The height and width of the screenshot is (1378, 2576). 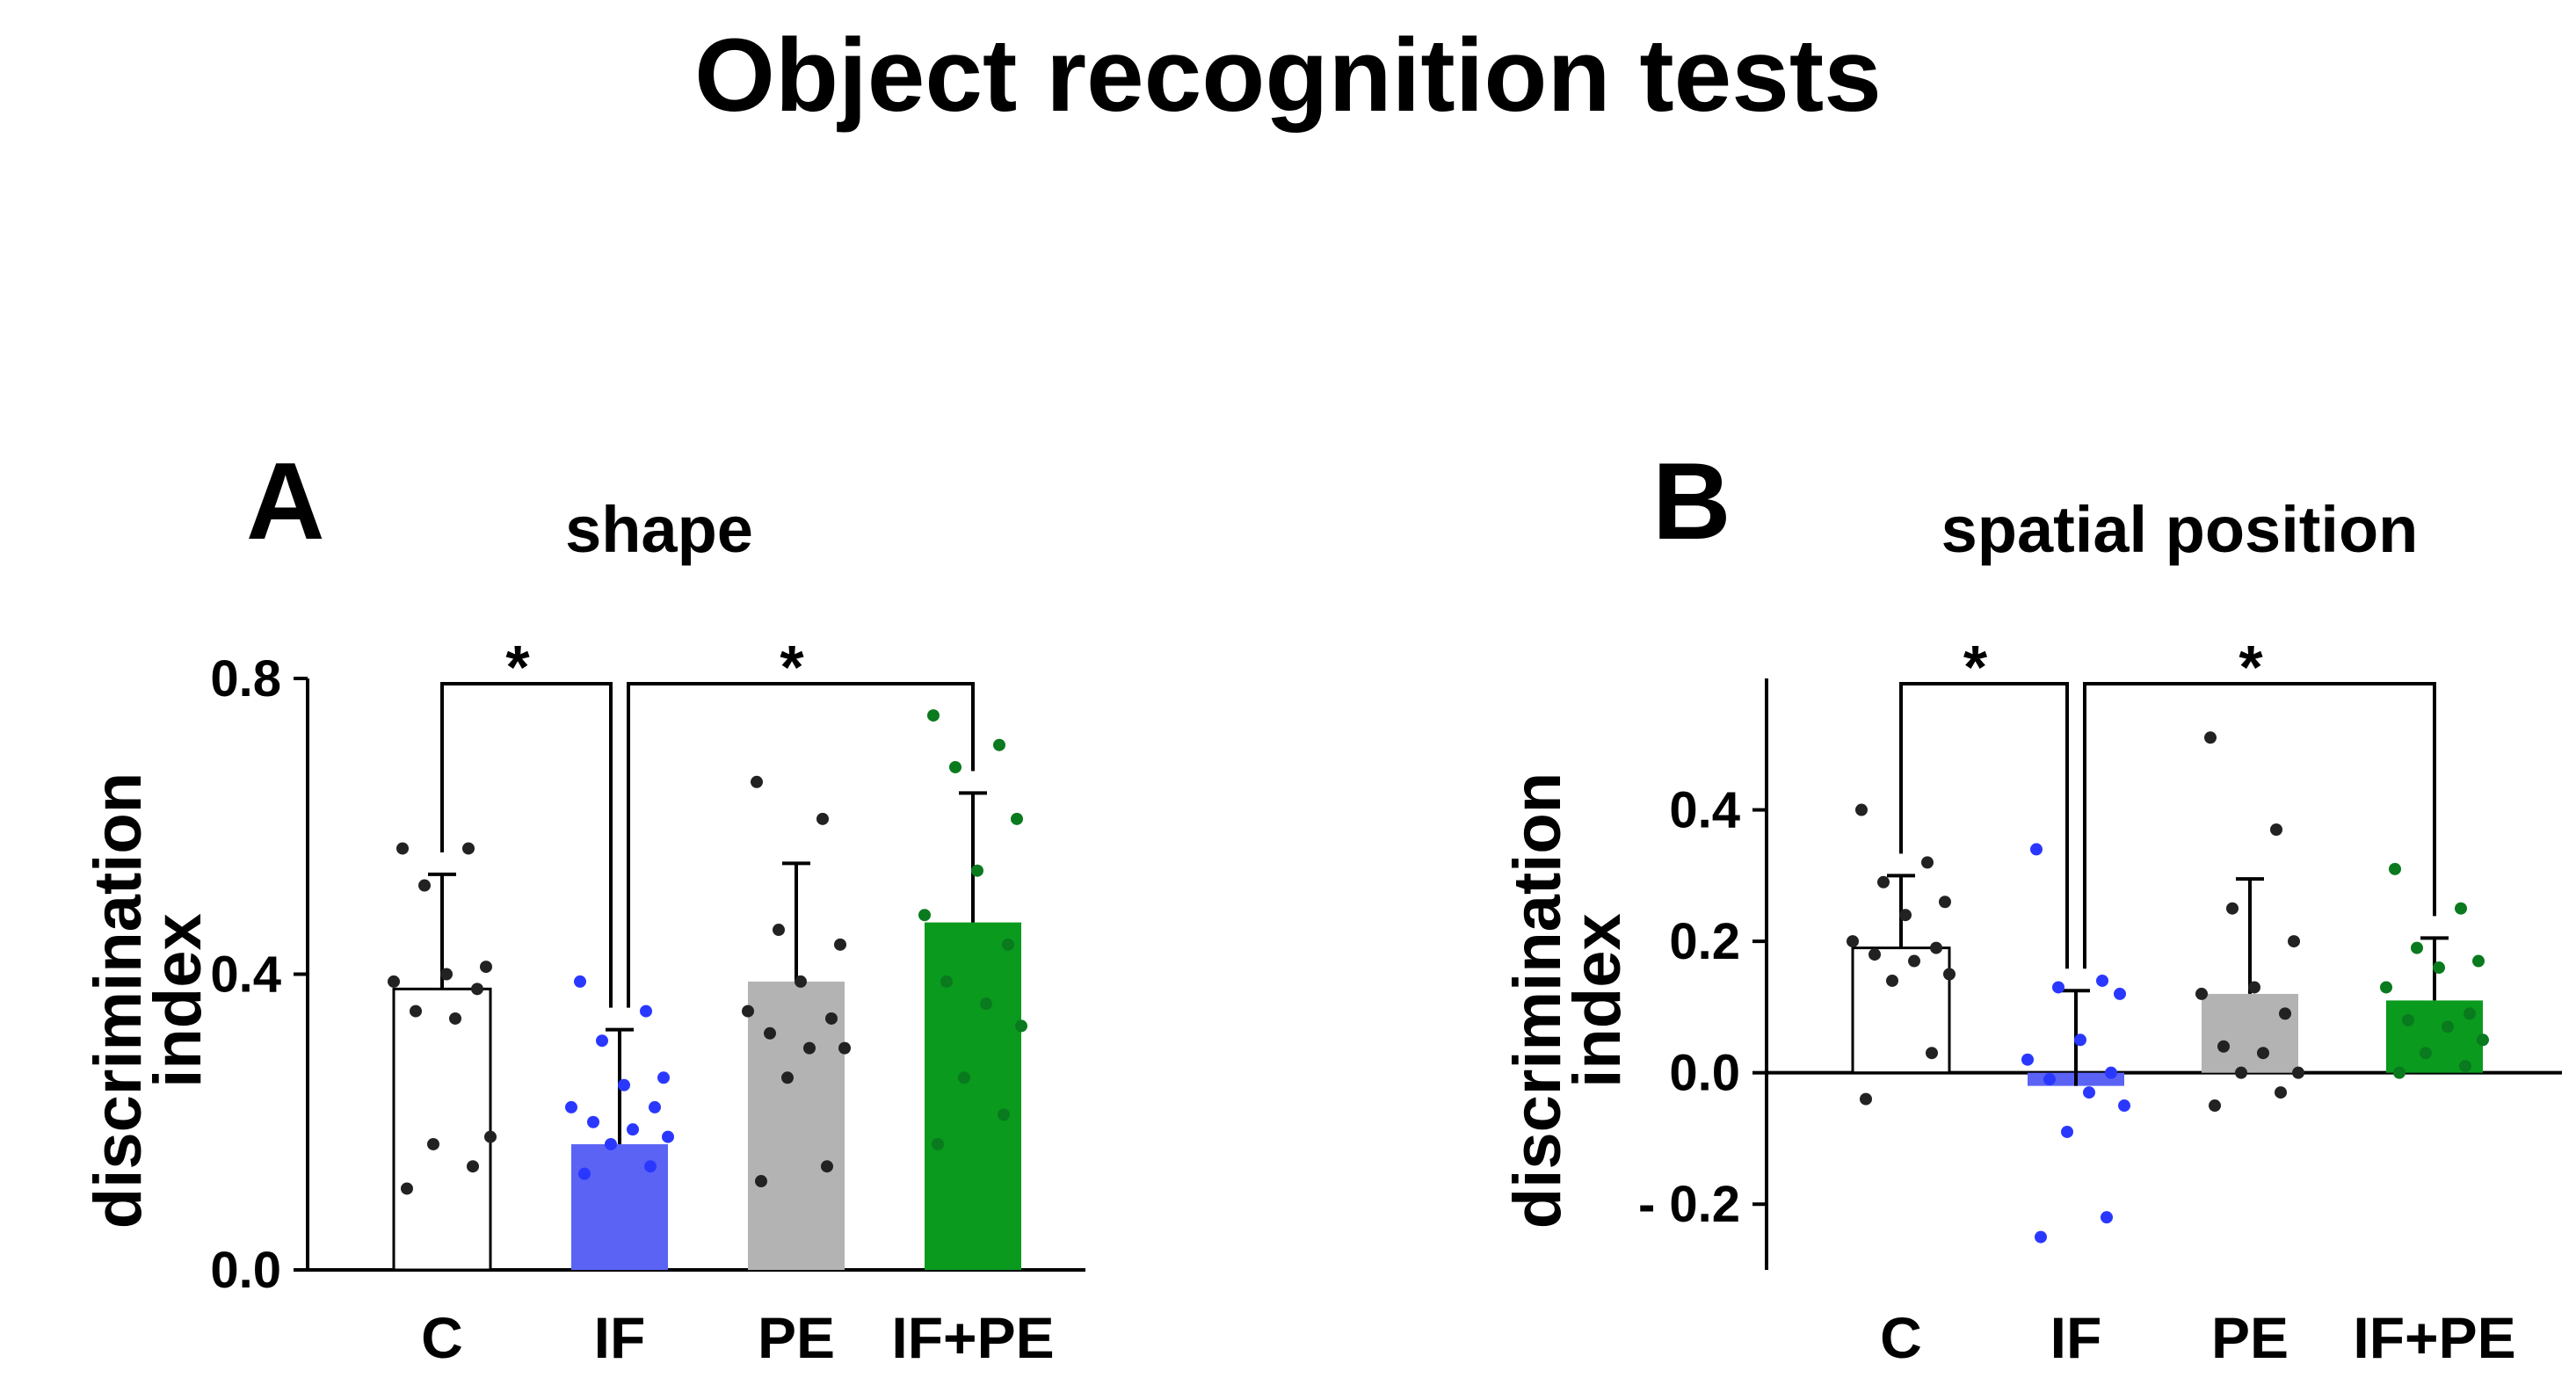 I want to click on panel-a-y-label: discriminationindex, so click(x=148, y=1000).